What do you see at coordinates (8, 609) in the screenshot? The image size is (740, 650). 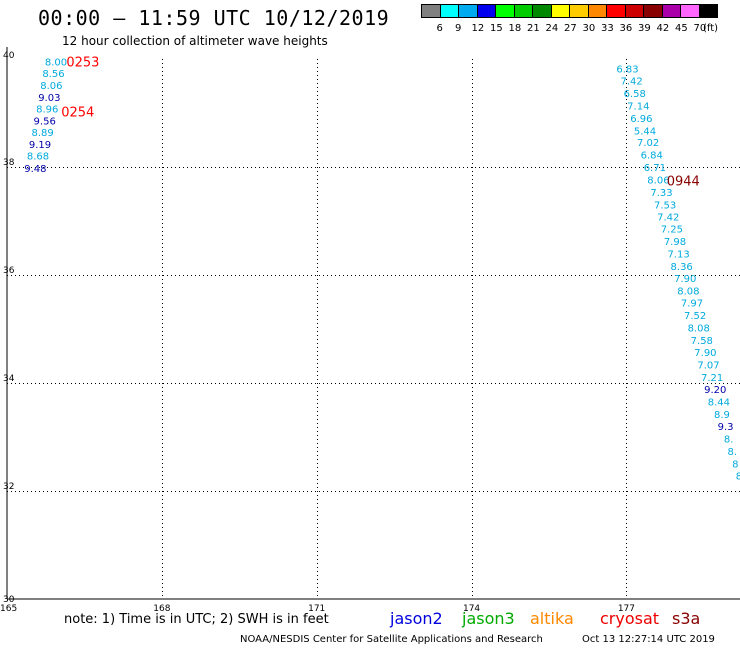 I see `lon-min-label: 165` at bounding box center [8, 609].